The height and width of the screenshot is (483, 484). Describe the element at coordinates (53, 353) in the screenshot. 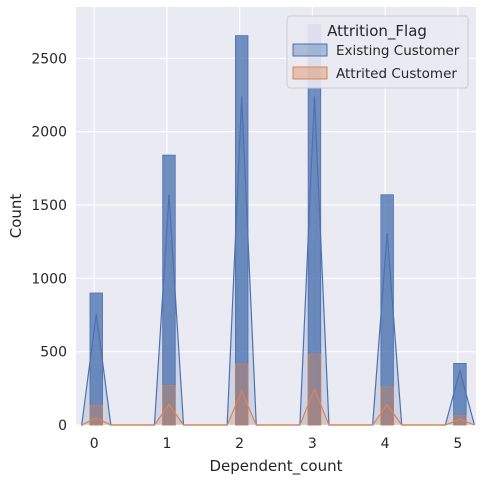

I see `y-tick-label: 500` at that location.